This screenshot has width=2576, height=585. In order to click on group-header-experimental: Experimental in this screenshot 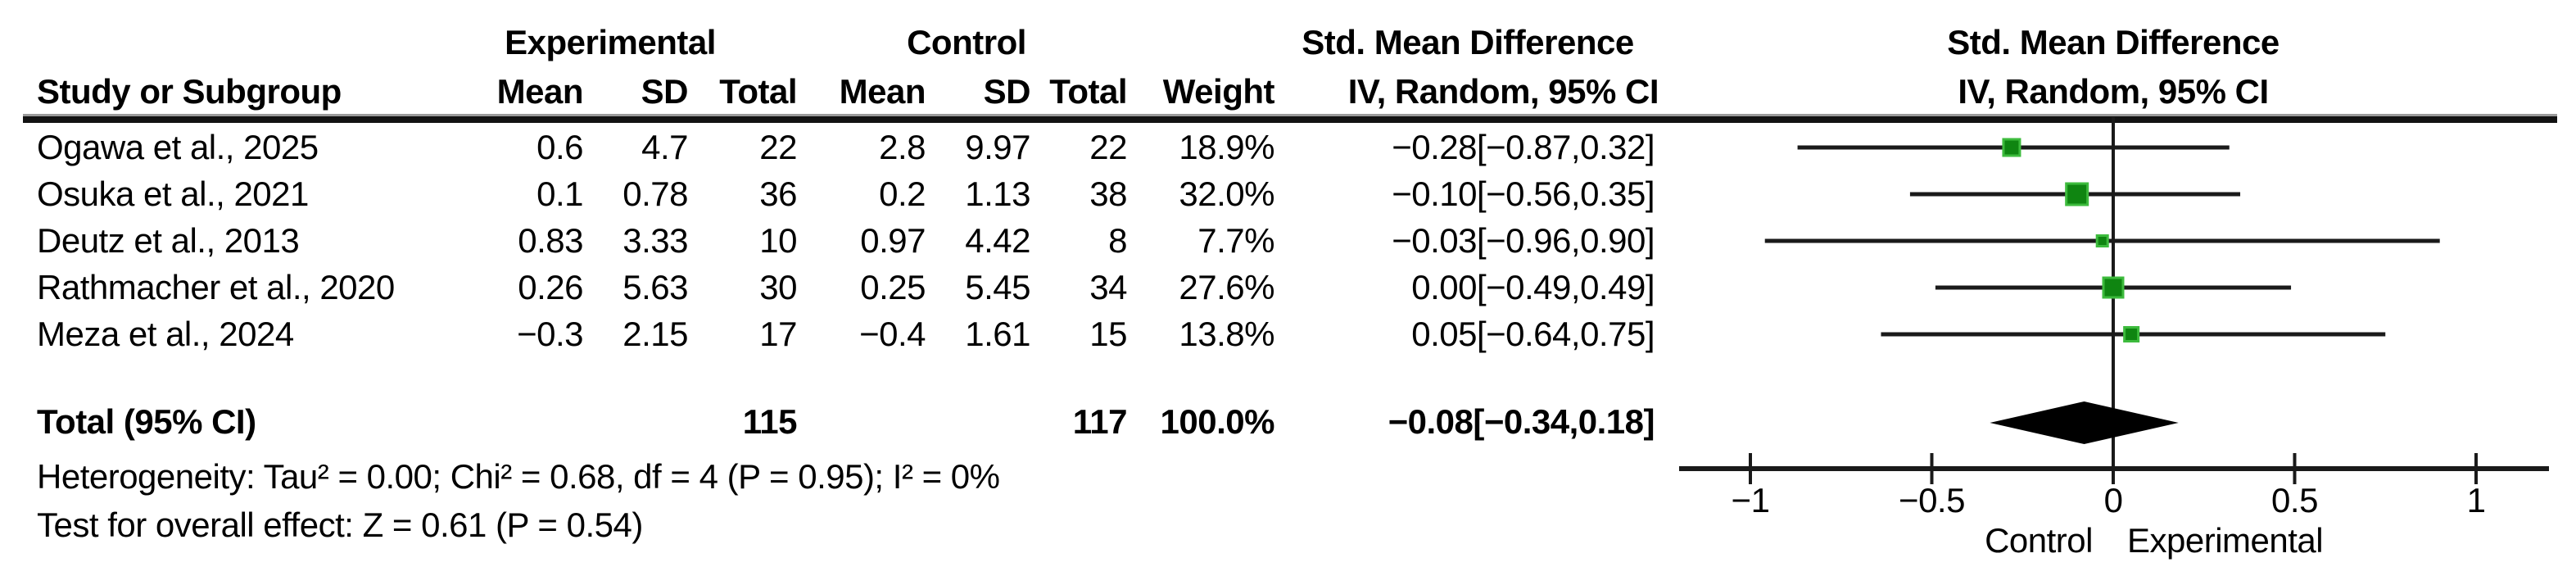, I will do `click(610, 42)`.